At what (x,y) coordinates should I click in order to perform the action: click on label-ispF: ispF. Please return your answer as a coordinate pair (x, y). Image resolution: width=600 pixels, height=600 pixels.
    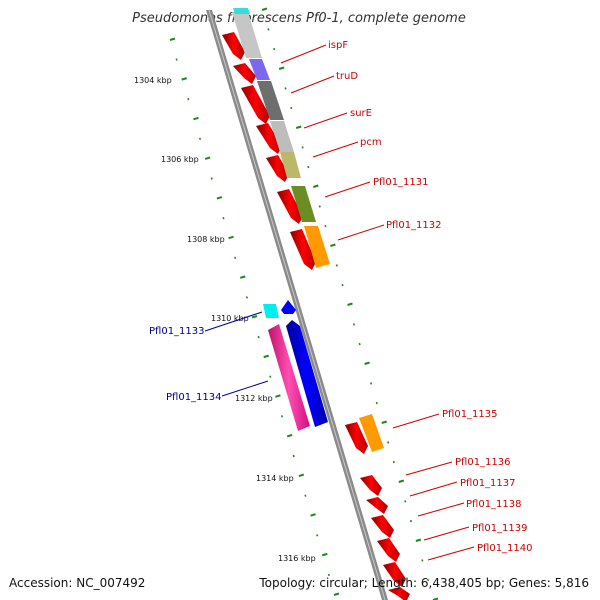
    Looking at the image, I should click on (338, 45).